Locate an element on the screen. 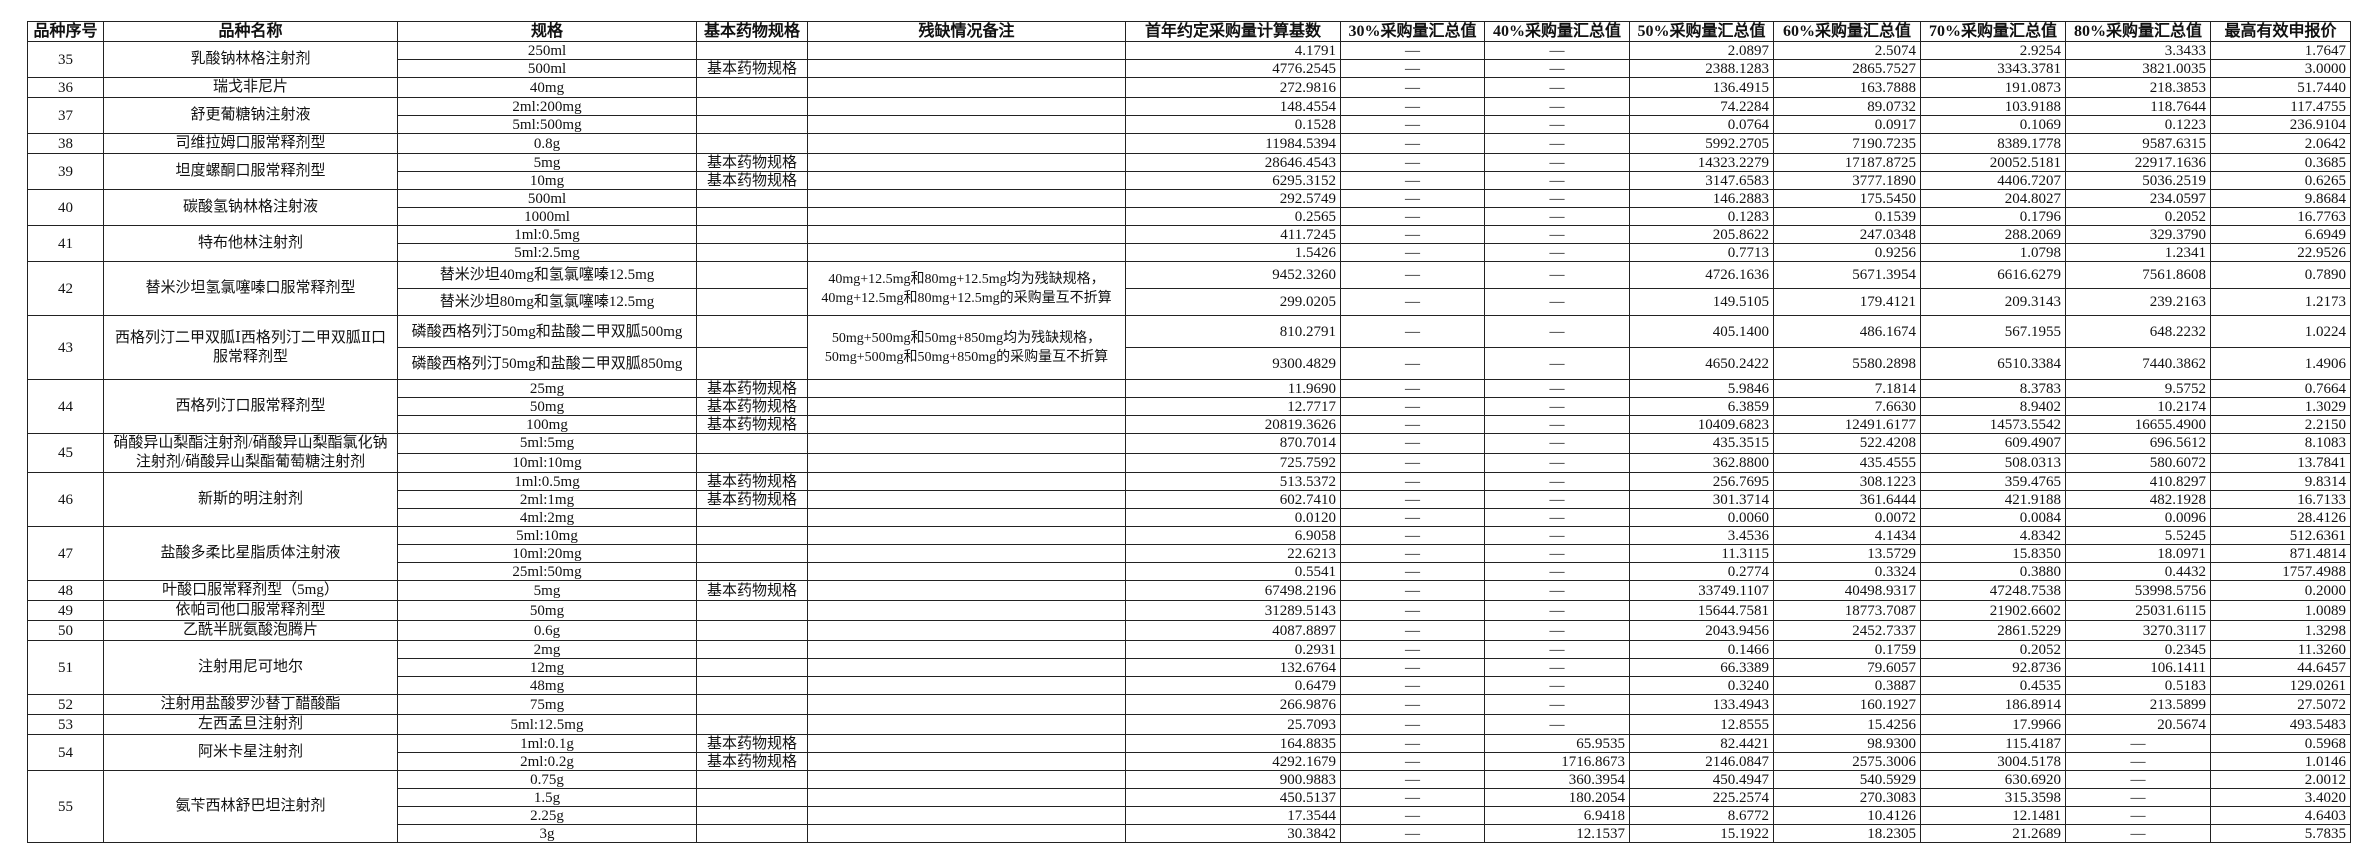 The width and height of the screenshot is (2374, 866). p80: 234.0597 is located at coordinates (2138, 198).